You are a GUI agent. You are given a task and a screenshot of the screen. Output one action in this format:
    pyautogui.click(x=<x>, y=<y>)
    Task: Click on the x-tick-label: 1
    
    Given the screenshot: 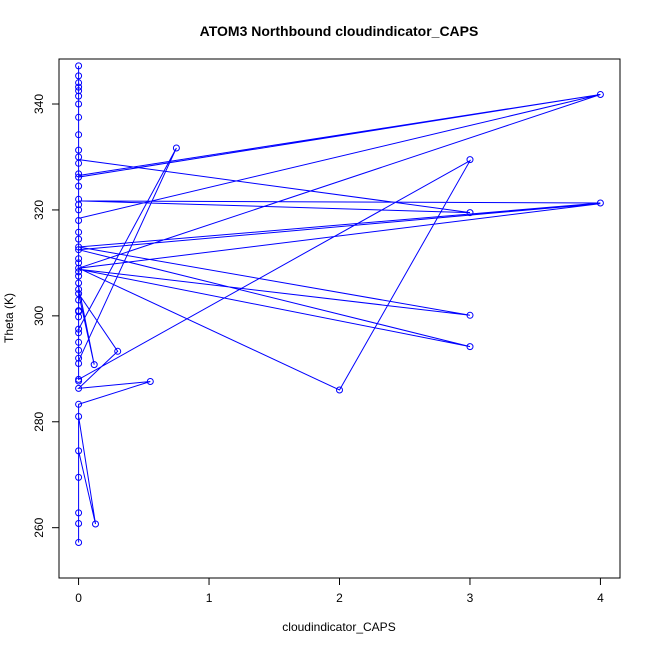 What is the action you would take?
    pyautogui.click(x=209, y=598)
    